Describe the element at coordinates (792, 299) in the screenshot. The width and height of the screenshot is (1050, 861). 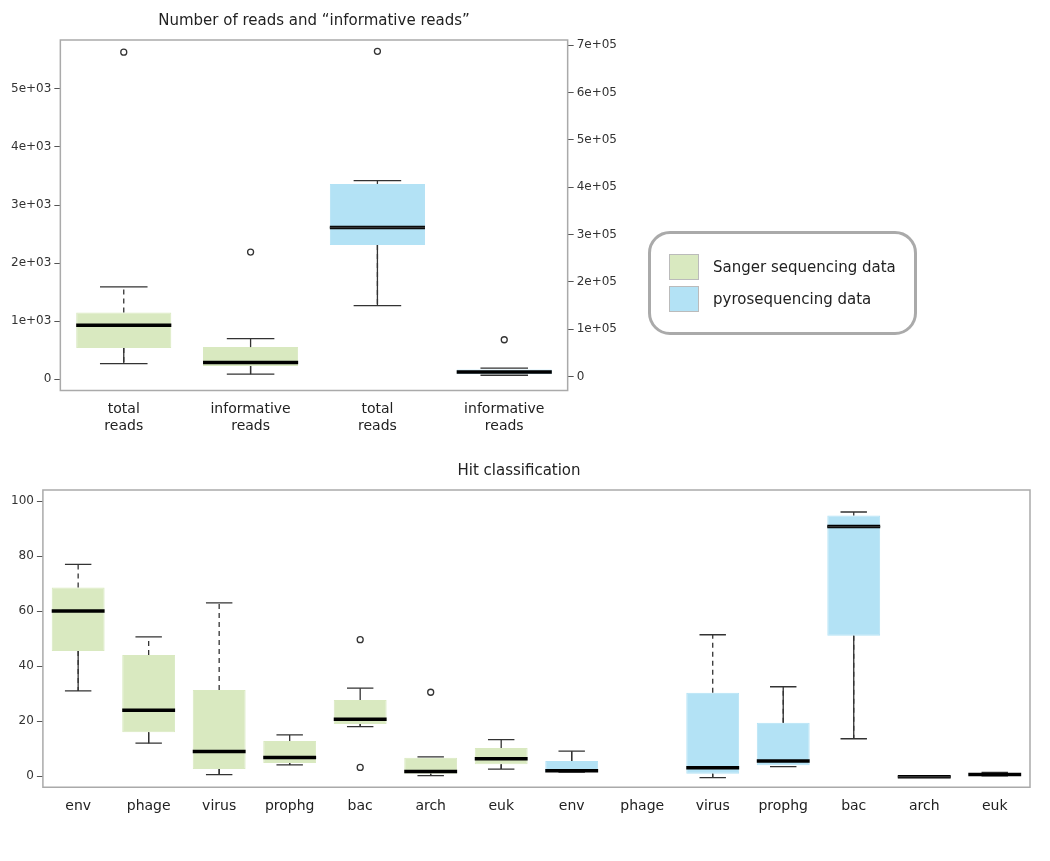
I see `legend-label: pyrosequencing data` at that location.